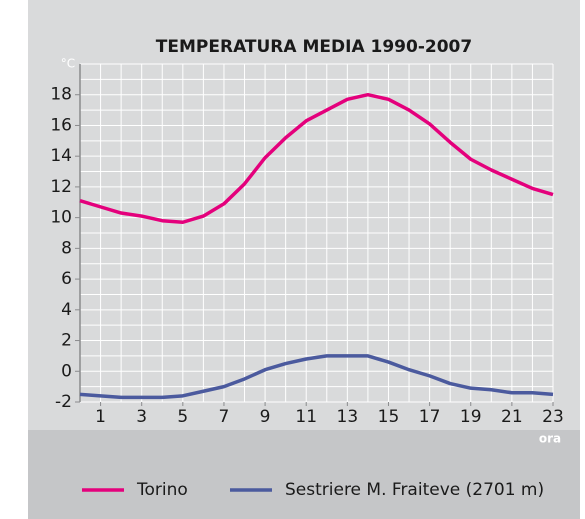  Describe the element at coordinates (63, 402) in the screenshot. I see `y-tick-label: -2` at that location.